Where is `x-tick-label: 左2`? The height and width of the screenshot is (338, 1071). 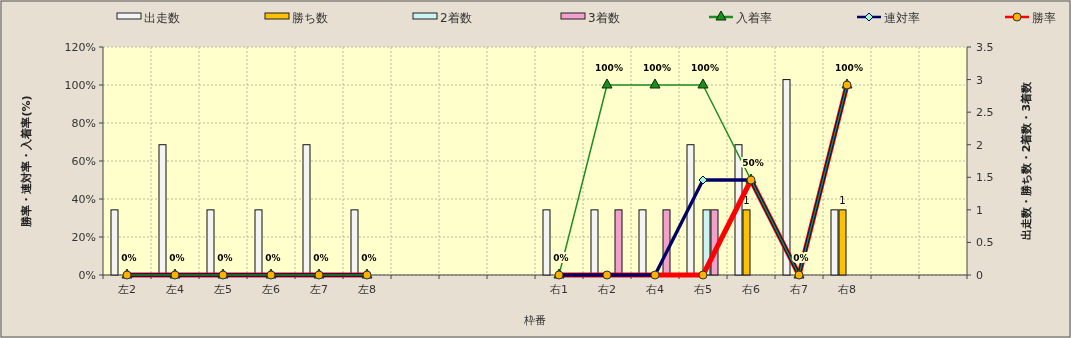
x-tick-label: 左2 is located at coordinates (127, 289).